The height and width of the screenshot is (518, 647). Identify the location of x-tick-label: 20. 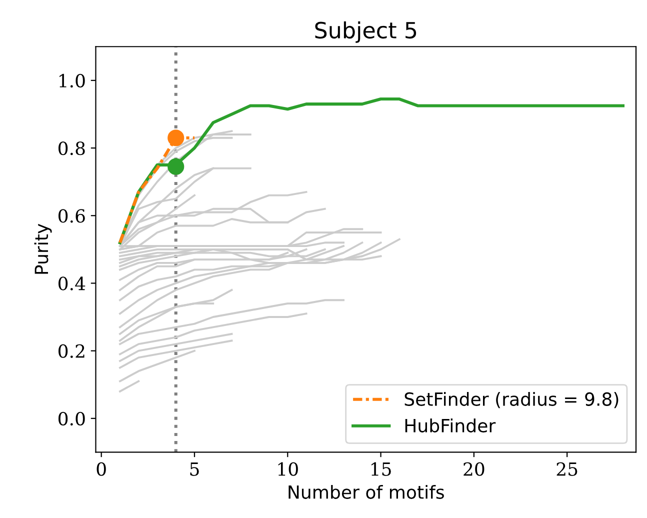
(474, 469).